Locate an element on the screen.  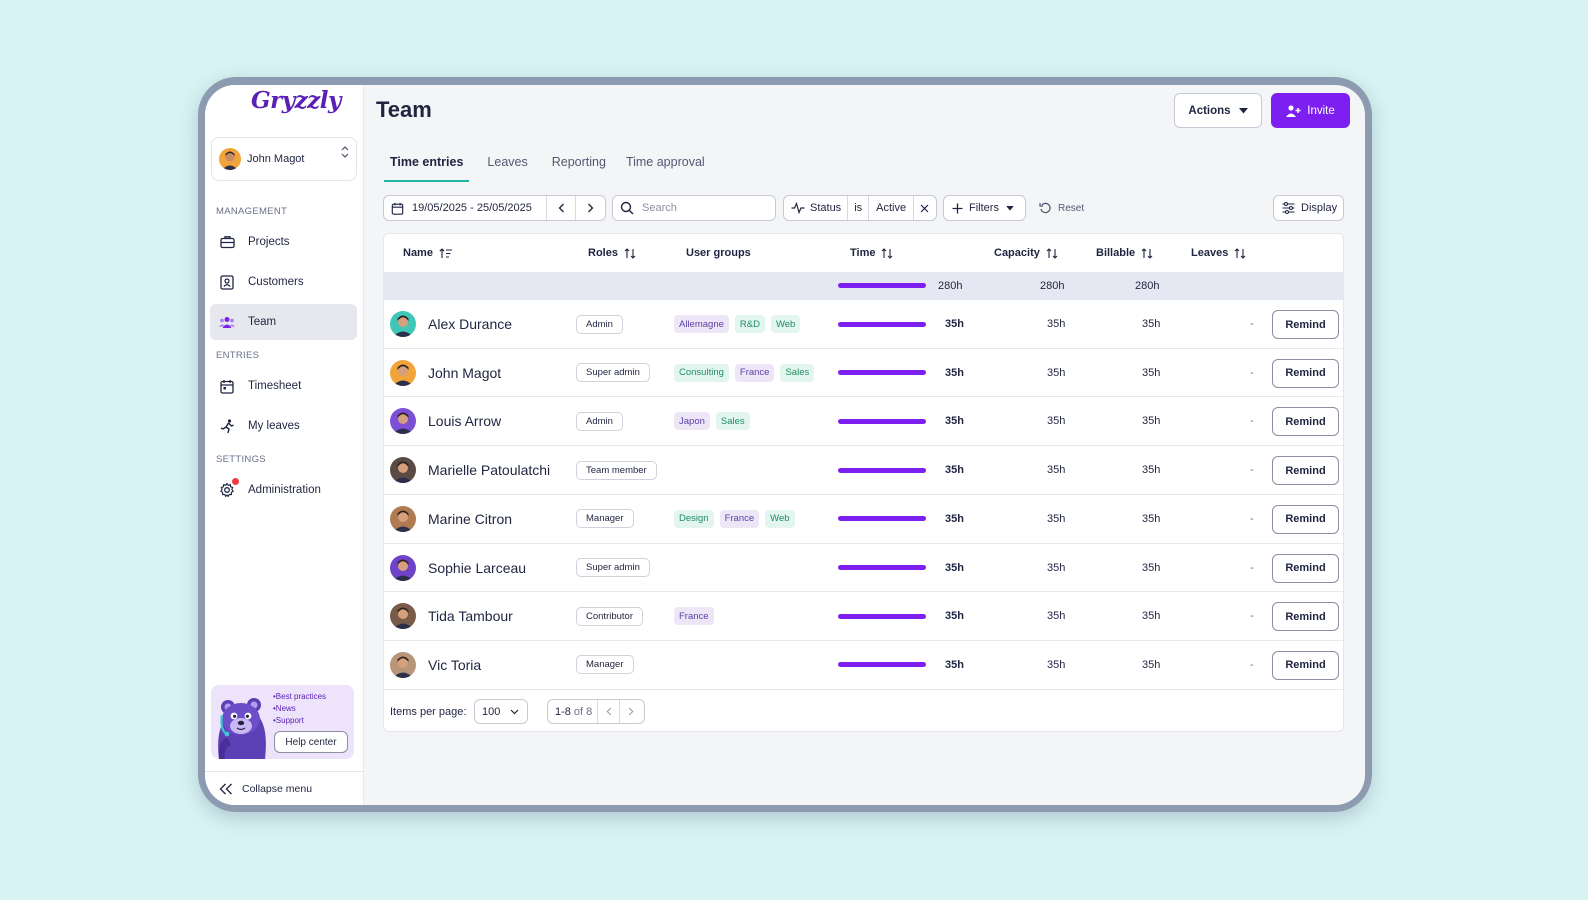
search-input: Search is located at coordinates (659, 208).